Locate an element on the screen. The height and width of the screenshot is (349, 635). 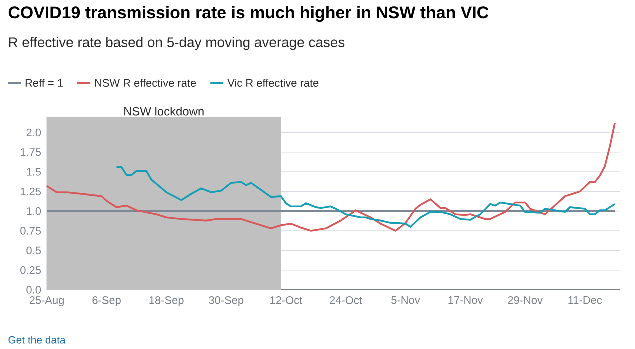
legend-label: NSW R effective rate is located at coordinates (145, 83).